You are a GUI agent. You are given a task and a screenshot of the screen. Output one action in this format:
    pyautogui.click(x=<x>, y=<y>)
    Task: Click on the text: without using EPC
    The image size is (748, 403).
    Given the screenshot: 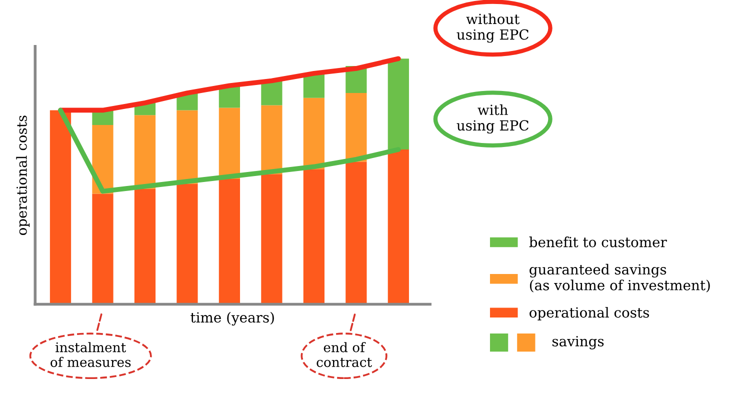 What is the action you would take?
    pyautogui.click(x=492, y=28)
    